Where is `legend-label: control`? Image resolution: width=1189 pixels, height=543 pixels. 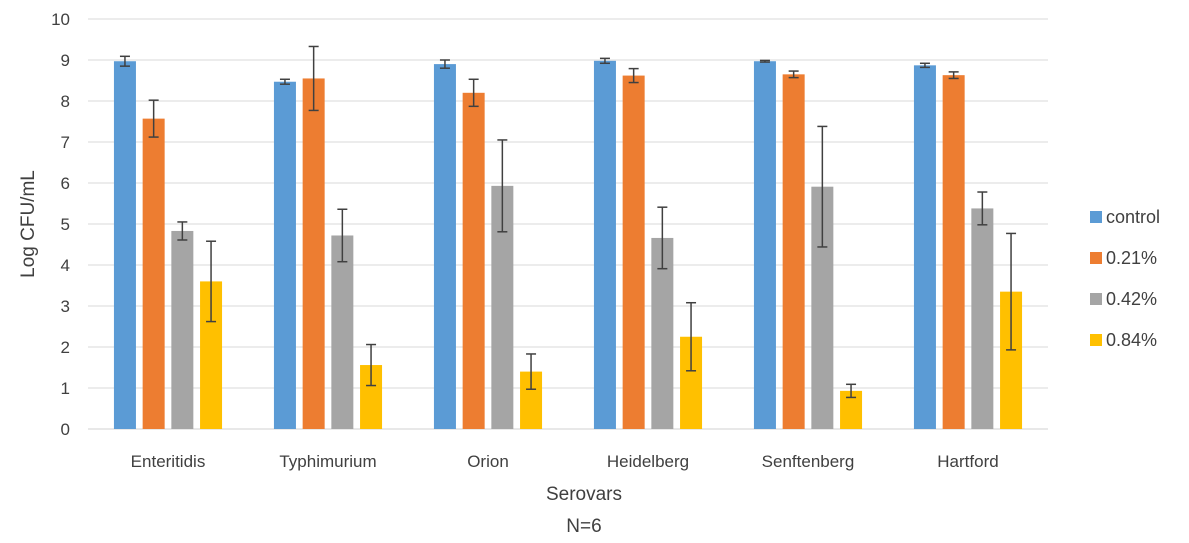 legend-label: control is located at coordinates (1133, 217).